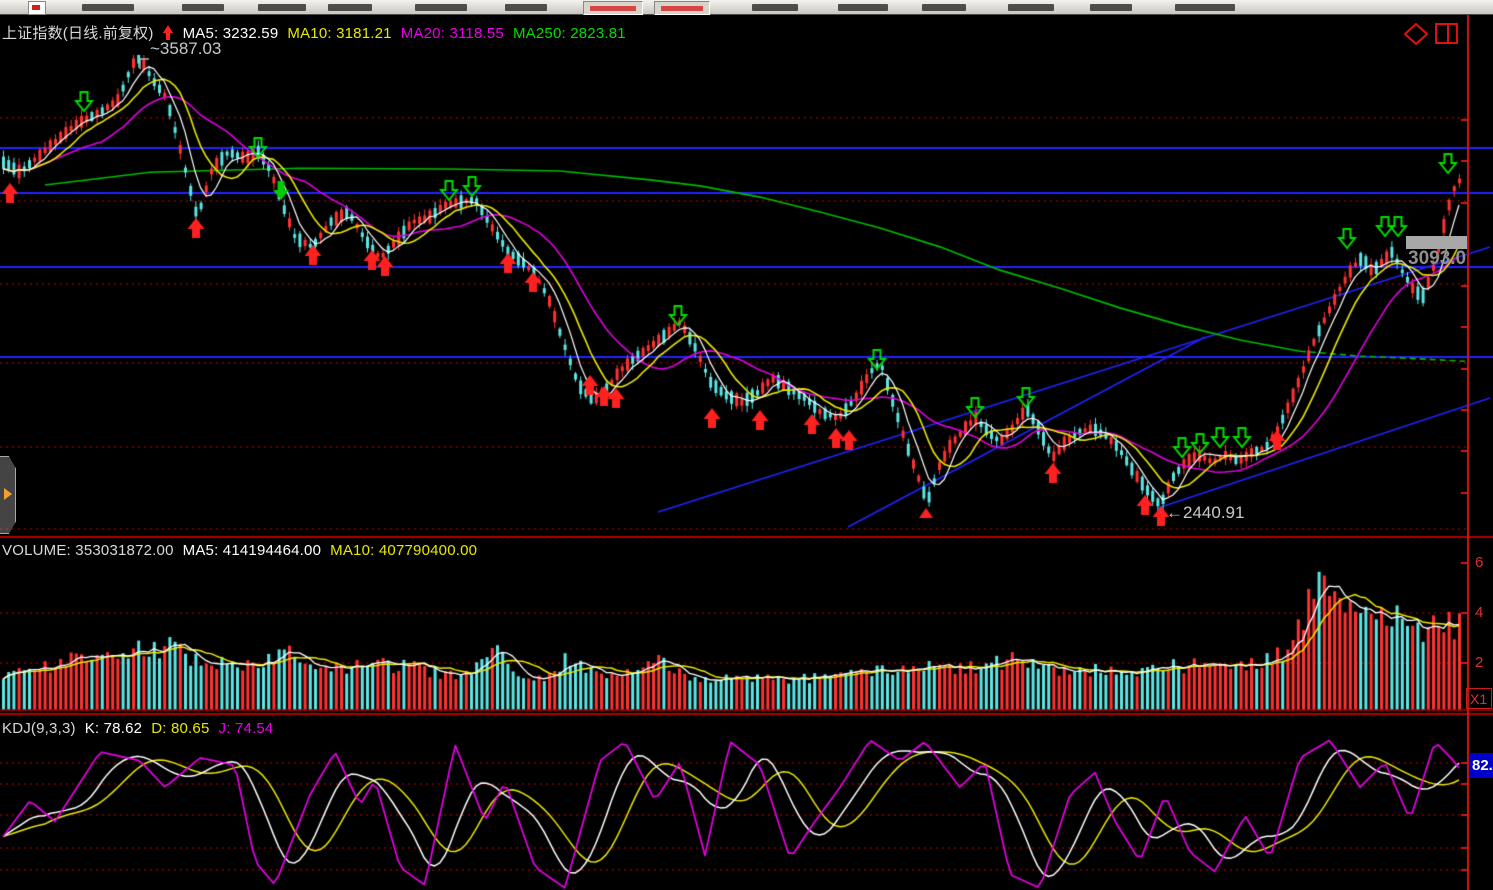  I want to click on ma20-value: MA20: 3118.55, so click(452, 33).